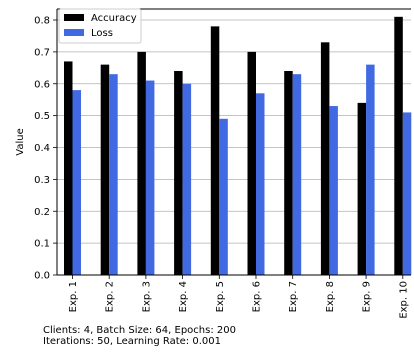  What do you see at coordinates (139, 330) in the screenshot?
I see `note-line-1: Clients: 4, Batch Size: 64, Epochs: 200` at bounding box center [139, 330].